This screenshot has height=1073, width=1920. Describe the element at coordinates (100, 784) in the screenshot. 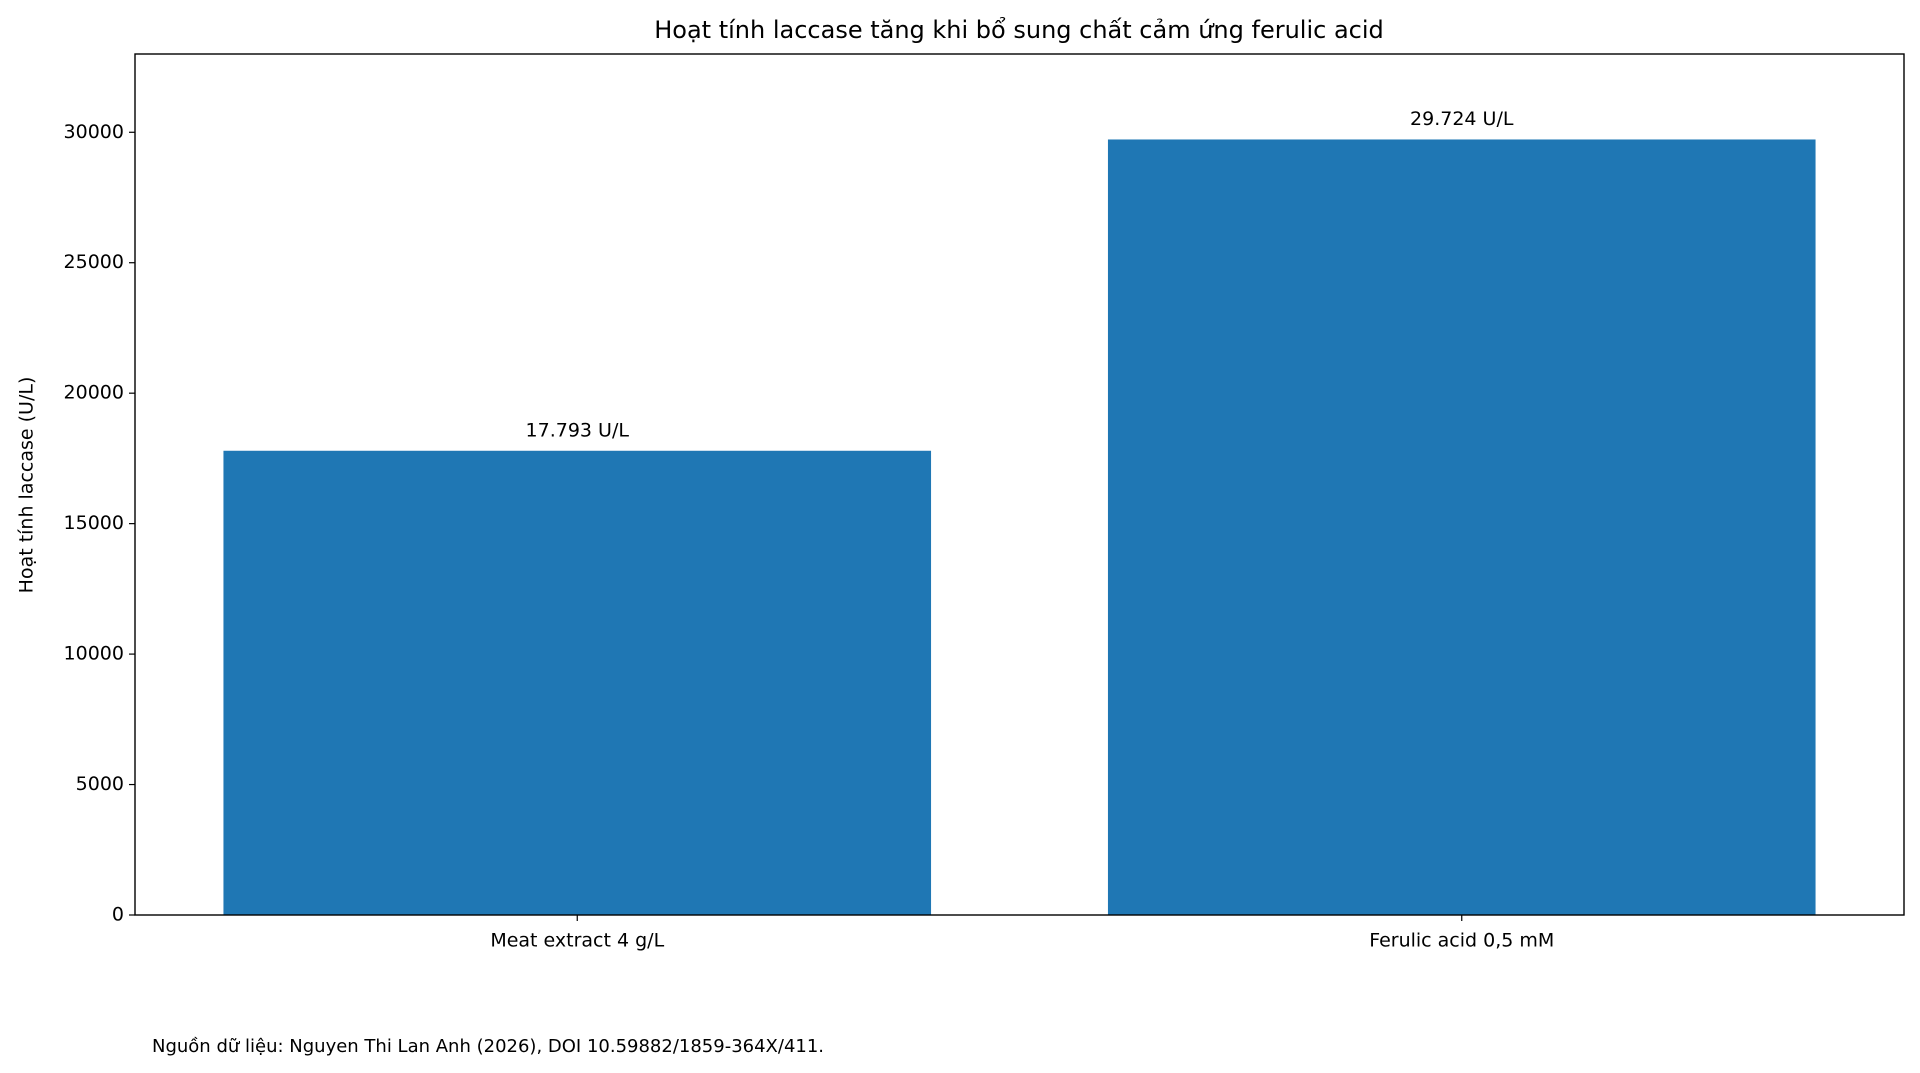

I see `y-tick-label: 5000` at that location.